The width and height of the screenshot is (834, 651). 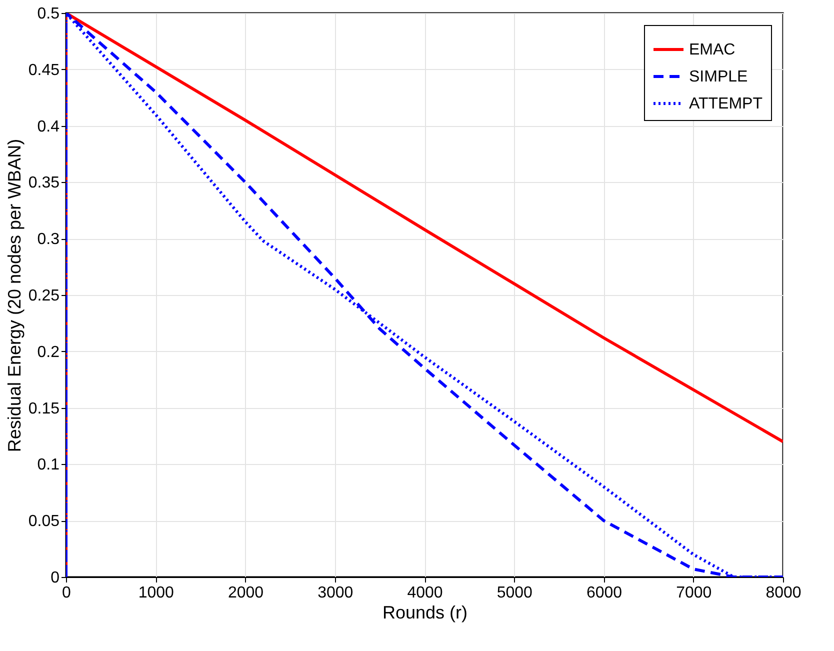 I want to click on y-tick-label: 0.3, so click(x=48, y=239).